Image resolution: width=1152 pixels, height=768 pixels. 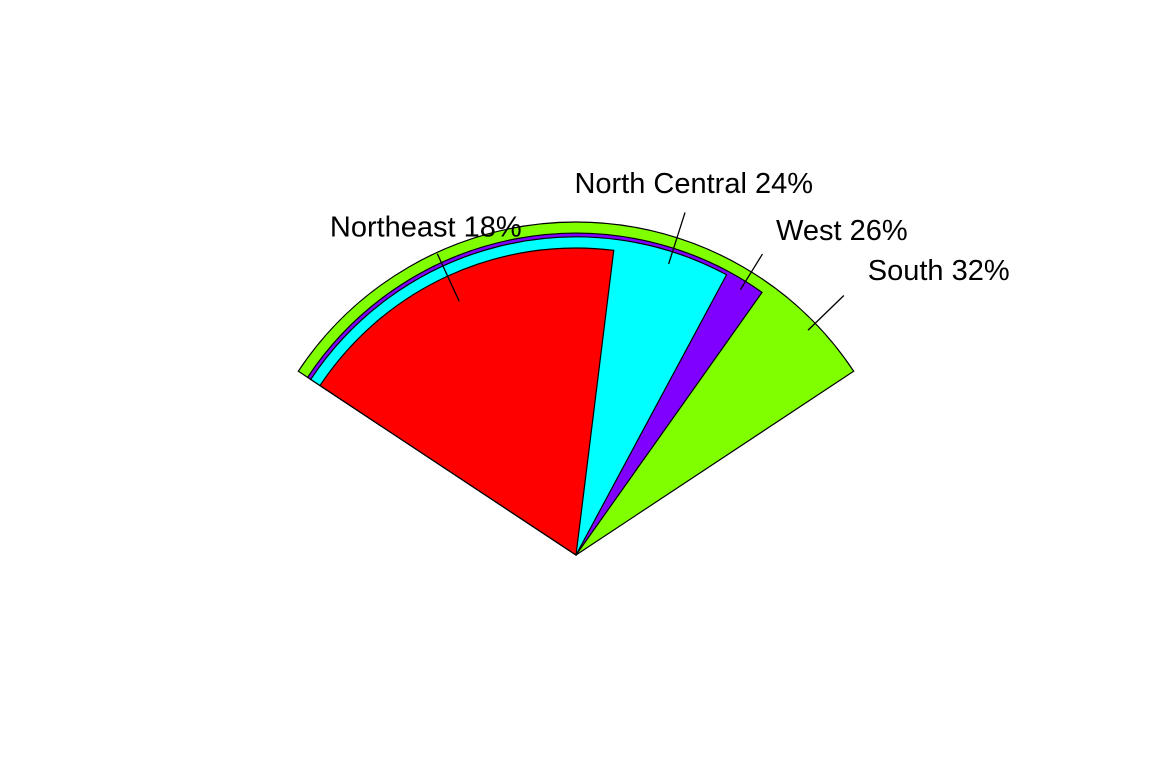 What do you see at coordinates (693, 184) in the screenshot?
I see `slice-label-north-central: North Central 24%` at bounding box center [693, 184].